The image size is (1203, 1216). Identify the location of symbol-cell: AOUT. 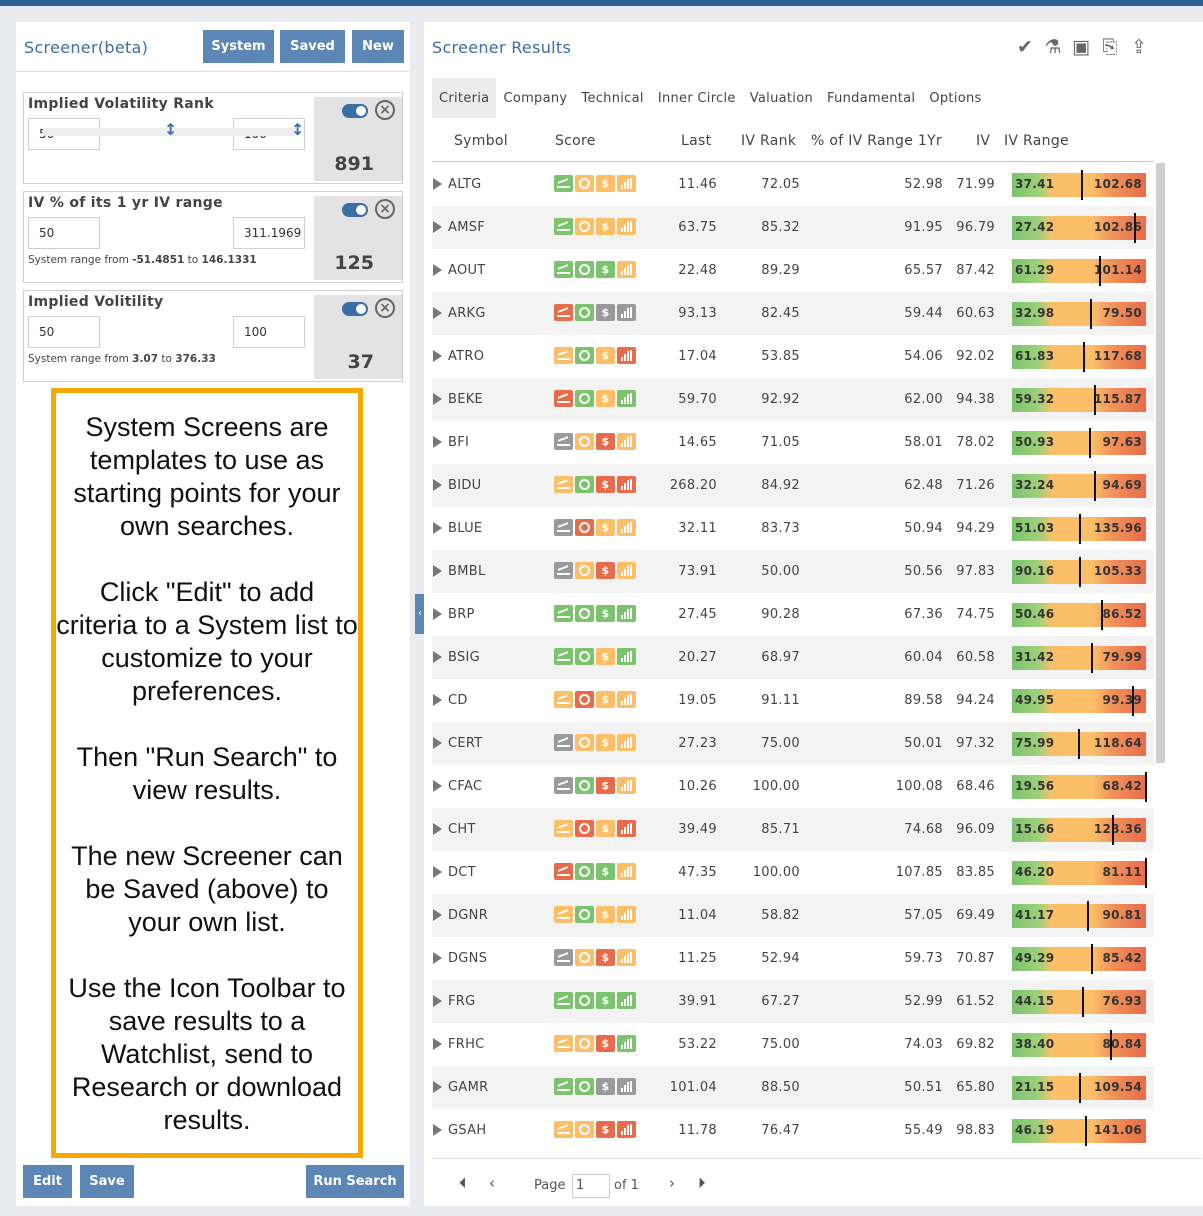
(467, 270).